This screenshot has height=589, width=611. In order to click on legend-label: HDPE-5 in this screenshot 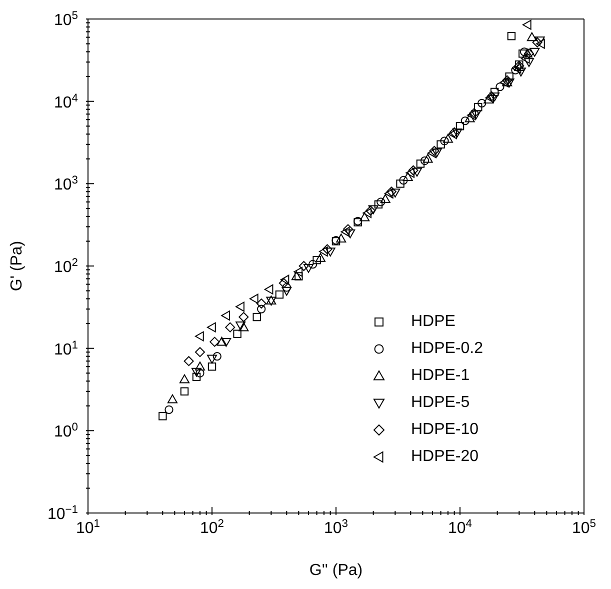, I will do `click(440, 403)`.